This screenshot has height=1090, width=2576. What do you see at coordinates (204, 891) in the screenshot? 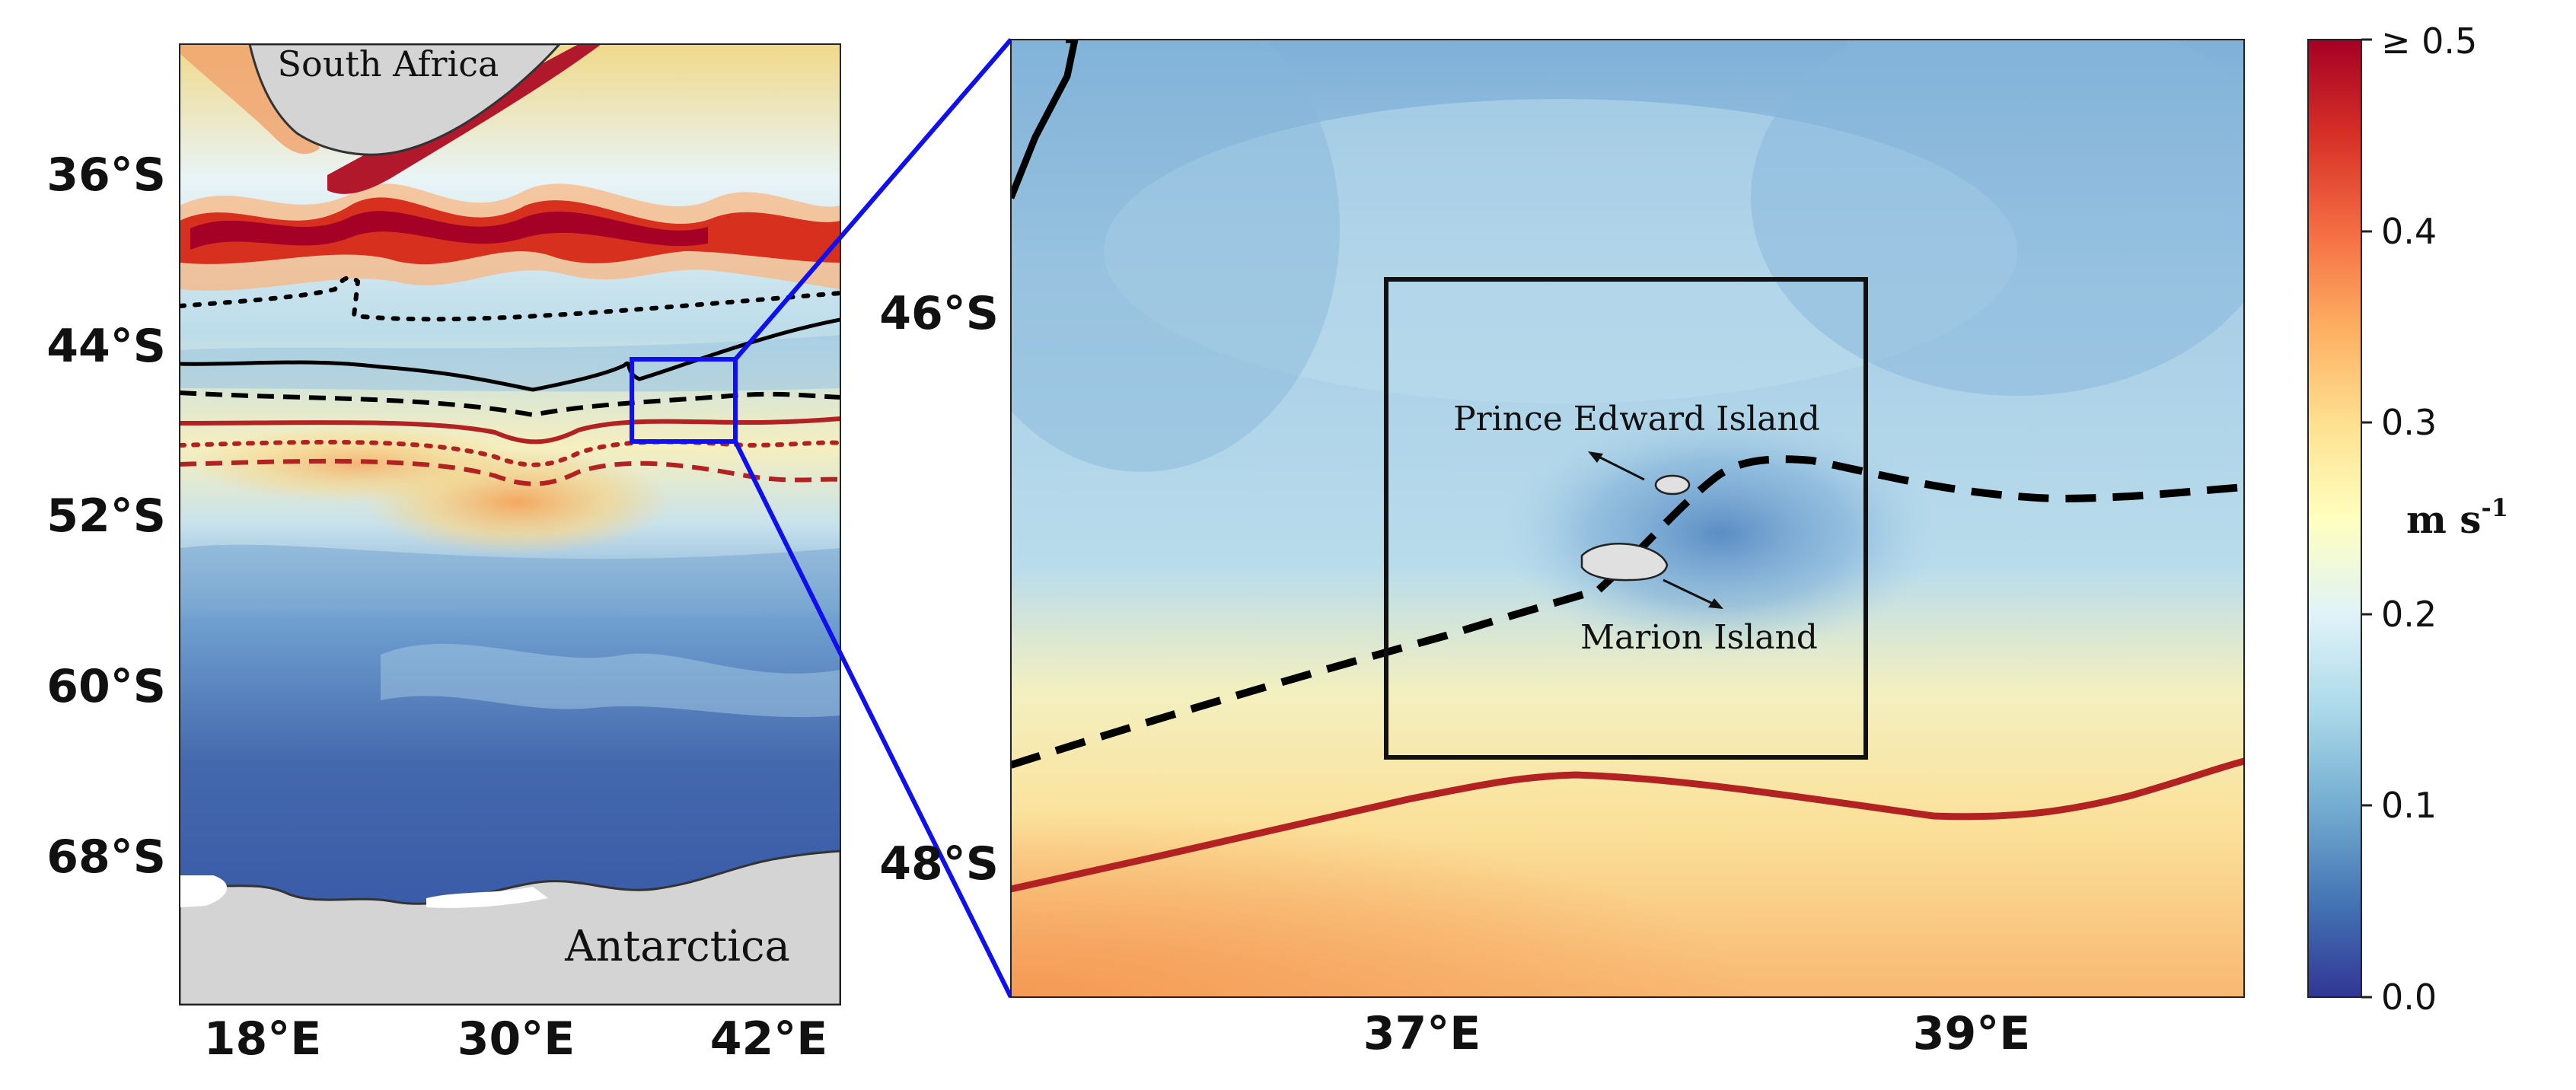
I see `ice-shelf` at bounding box center [204, 891].